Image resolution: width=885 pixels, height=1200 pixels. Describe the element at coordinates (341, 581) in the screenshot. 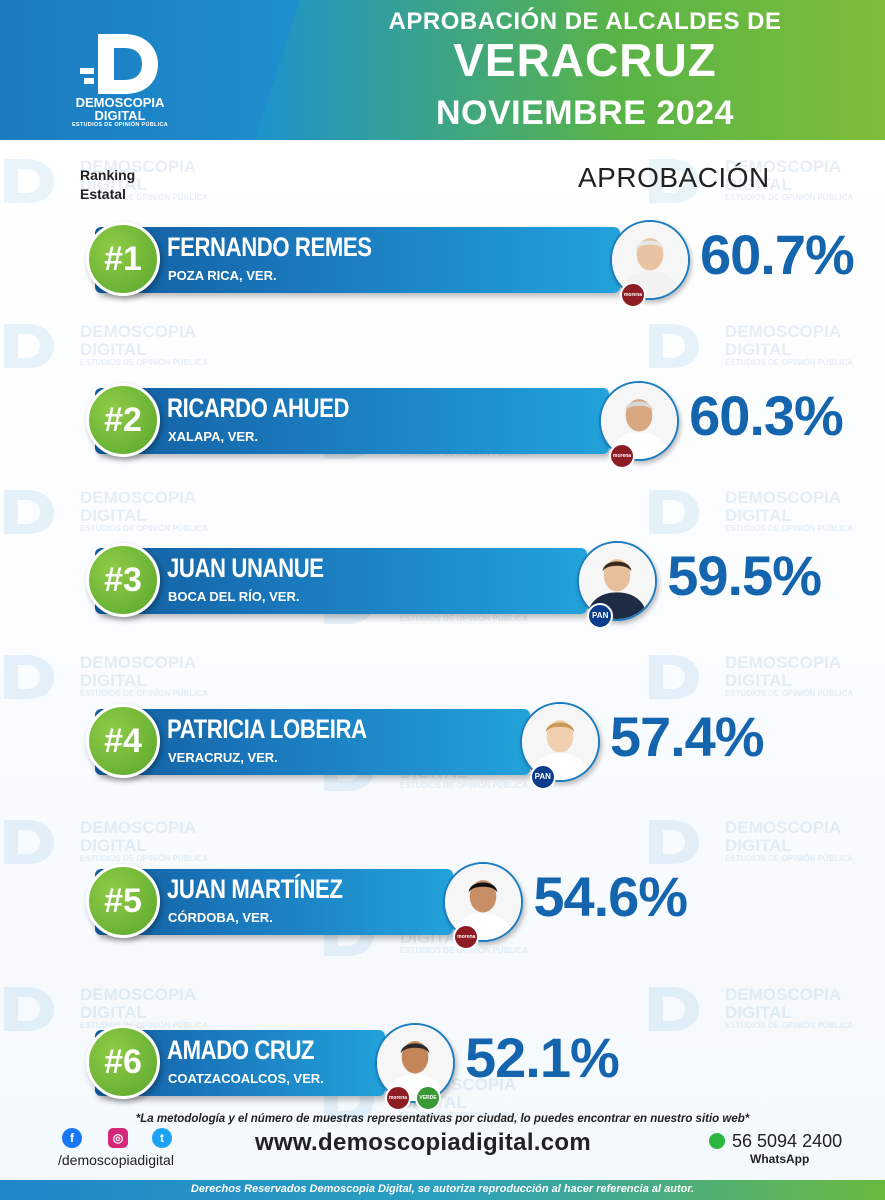

I see `approval-bar` at that location.